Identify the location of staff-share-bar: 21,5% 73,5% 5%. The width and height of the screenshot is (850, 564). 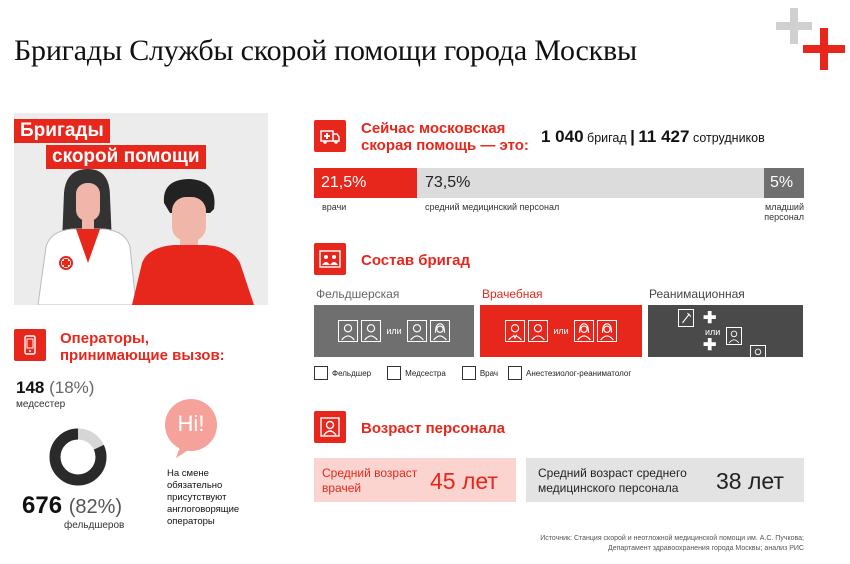
(559, 183).